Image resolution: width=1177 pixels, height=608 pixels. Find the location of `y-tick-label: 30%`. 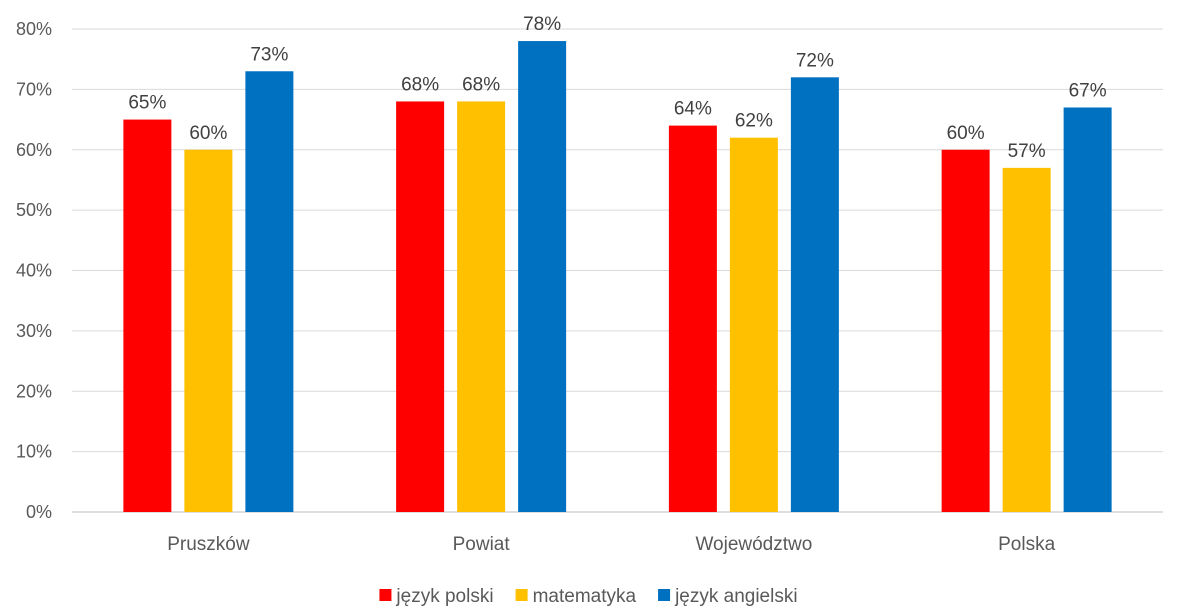

y-tick-label: 30% is located at coordinates (34, 331).